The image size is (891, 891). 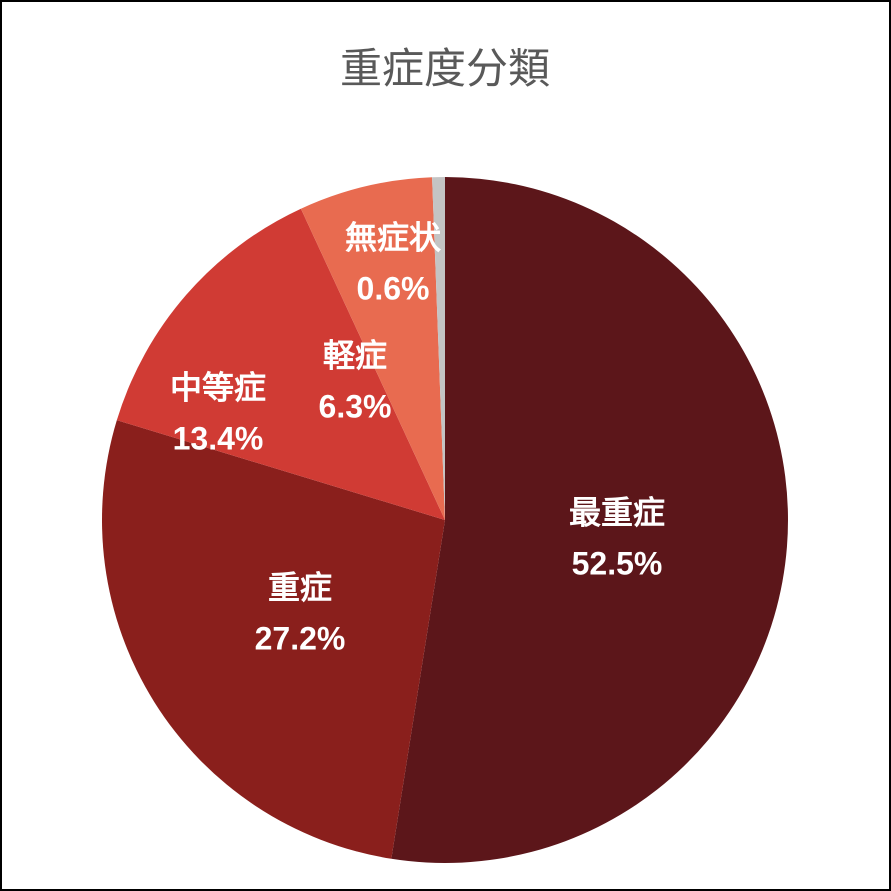 I want to click on chart-title: 重症度分類, so click(x=445, y=68).